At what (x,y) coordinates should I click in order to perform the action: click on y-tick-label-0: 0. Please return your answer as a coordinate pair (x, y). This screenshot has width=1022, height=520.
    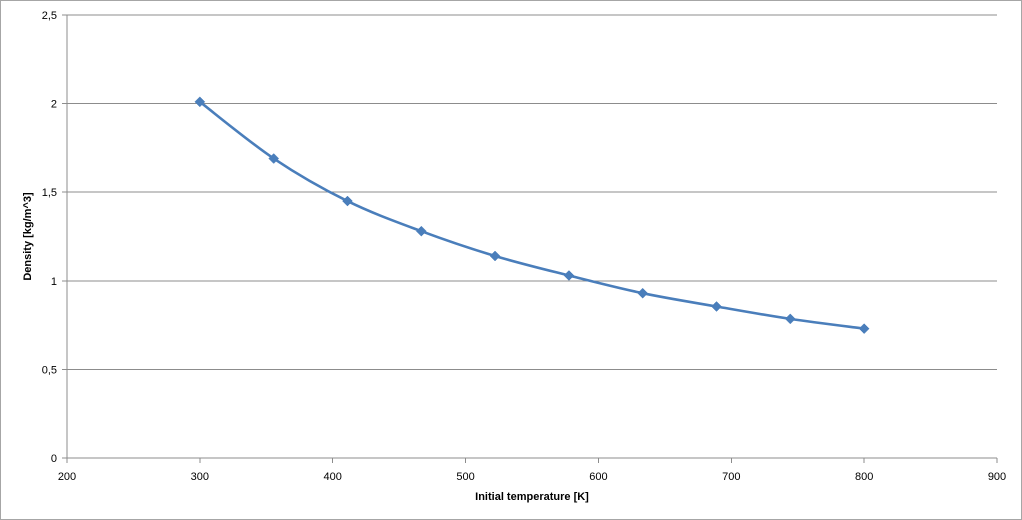
    Looking at the image, I should click on (54, 459).